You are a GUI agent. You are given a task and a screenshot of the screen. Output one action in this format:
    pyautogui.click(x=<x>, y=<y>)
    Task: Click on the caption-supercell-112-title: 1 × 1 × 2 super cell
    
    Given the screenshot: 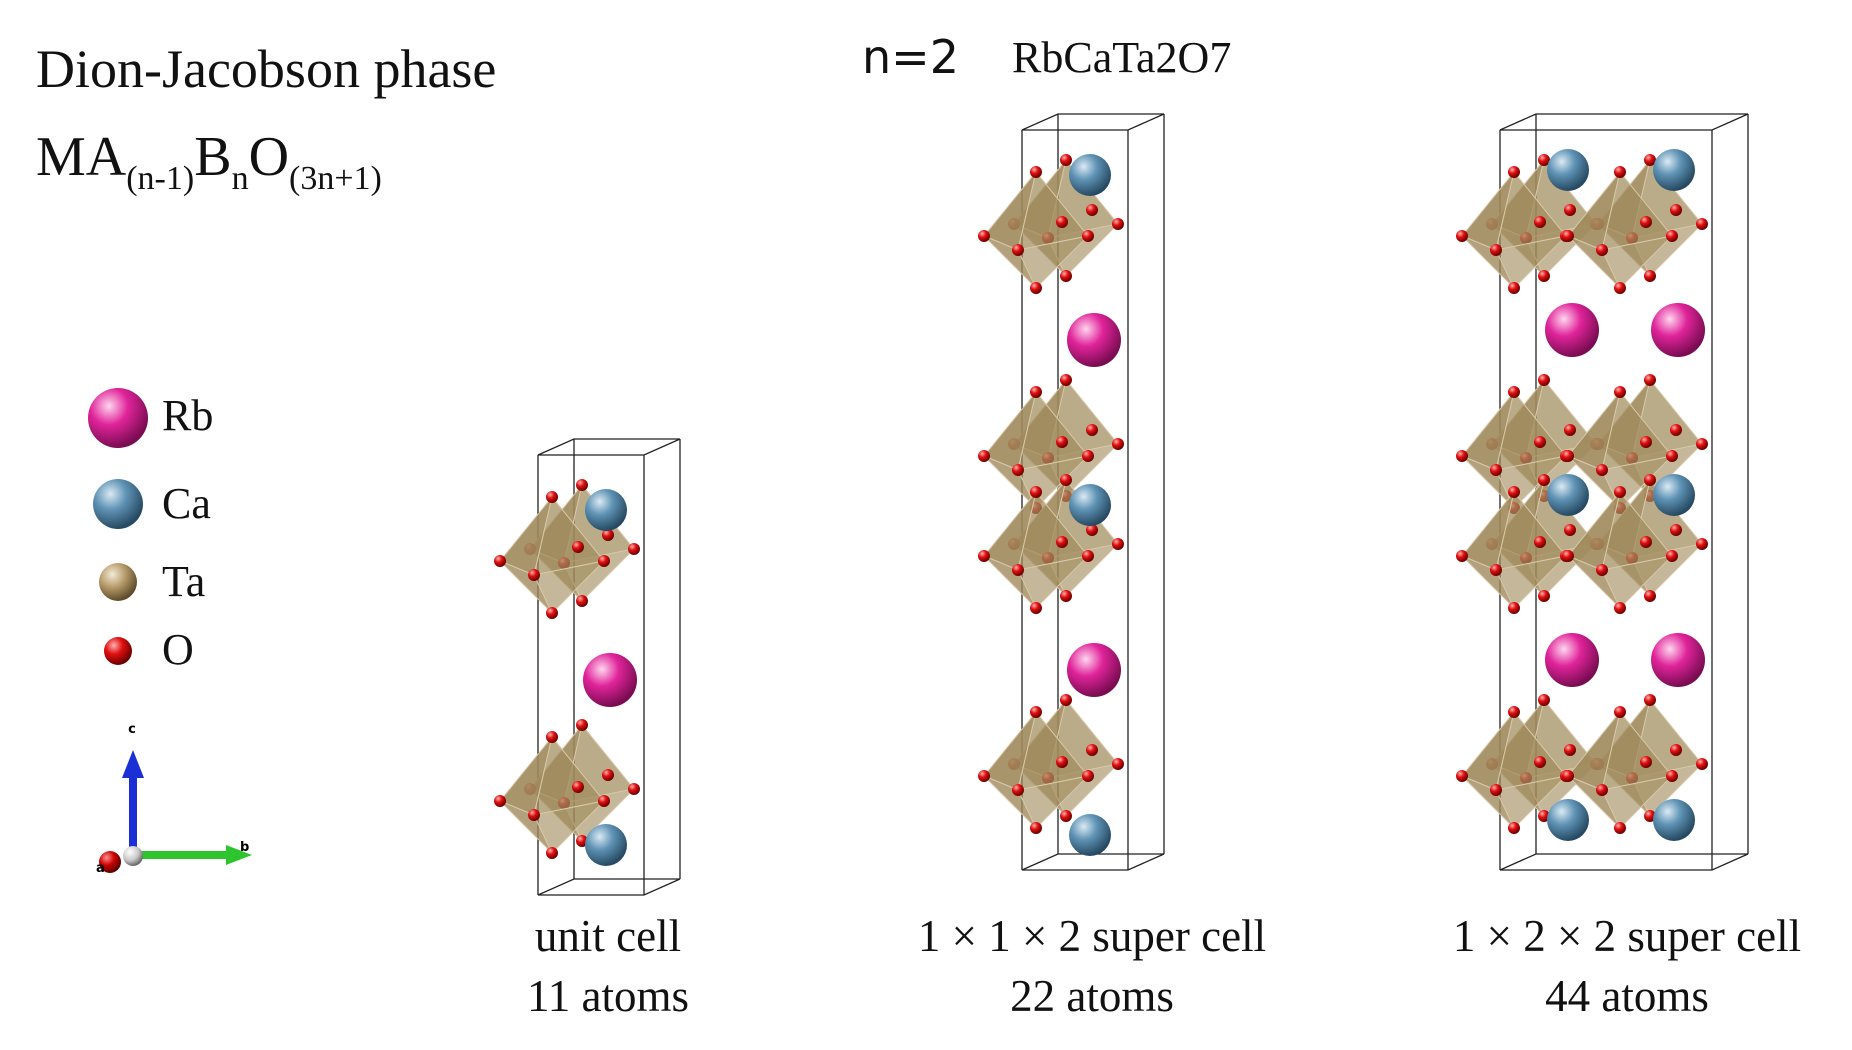 What is the action you would take?
    pyautogui.click(x=1092, y=936)
    